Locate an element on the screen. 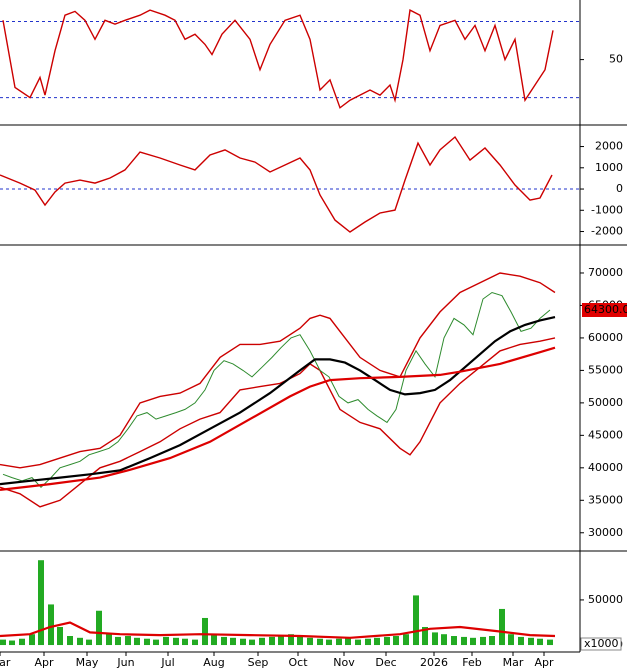  y-tick-label: 55000 is located at coordinates (605, 369).